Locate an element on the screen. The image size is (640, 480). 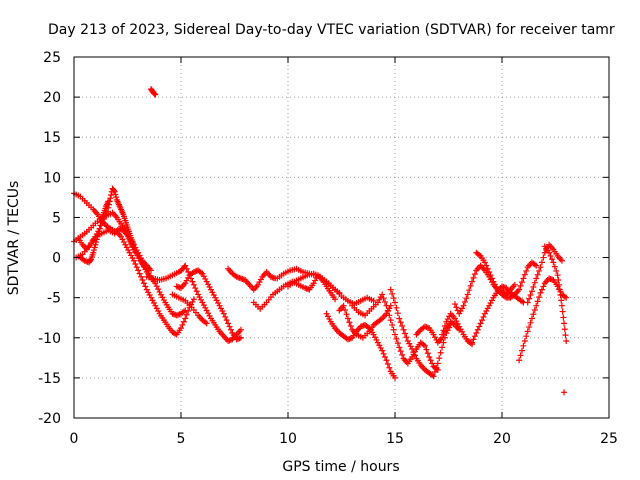
x-axis-label: GPS time / hours is located at coordinates (340, 467).